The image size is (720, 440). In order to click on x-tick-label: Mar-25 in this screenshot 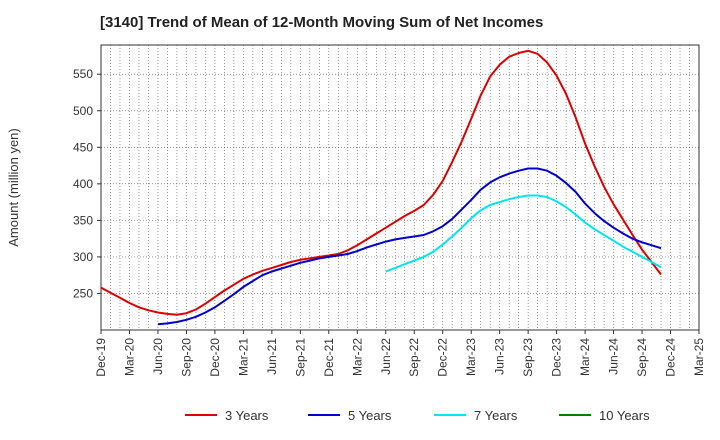, I will do `click(699, 357)`.